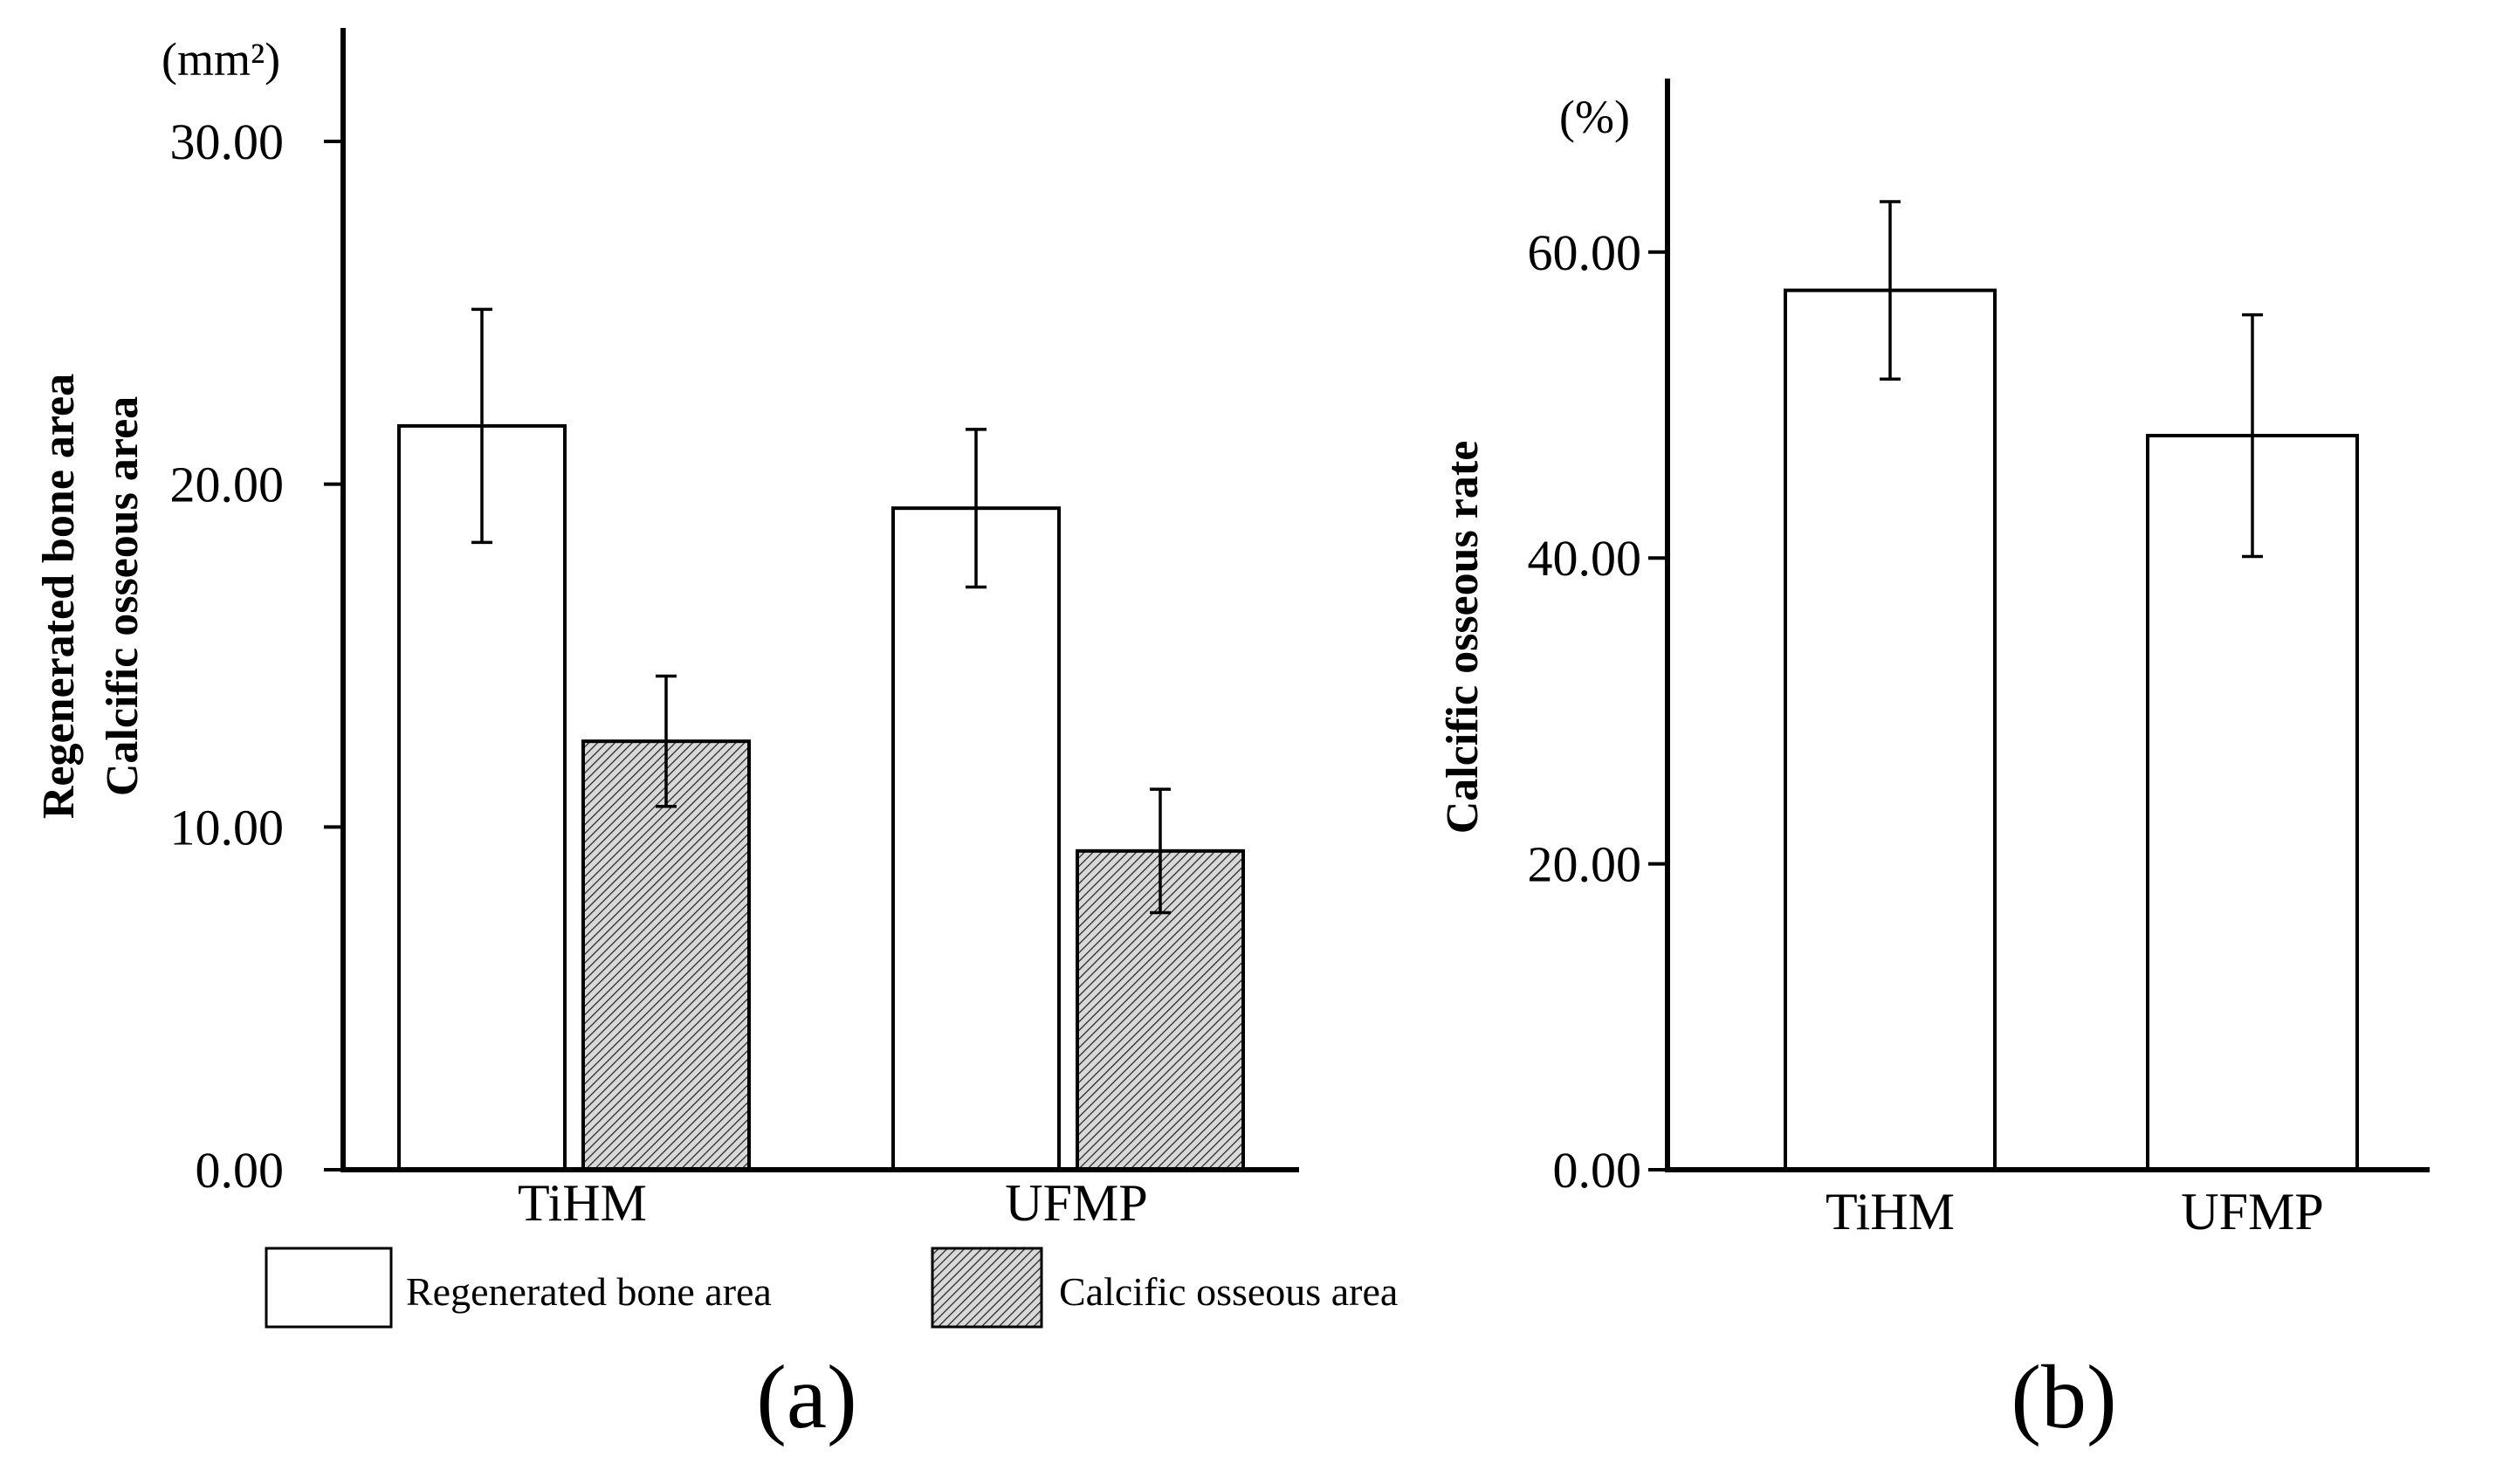 This screenshot has width=2496, height=1484. Describe the element at coordinates (2252, 1212) in the screenshot. I see `panel-b-category-label: UFMP` at that location.